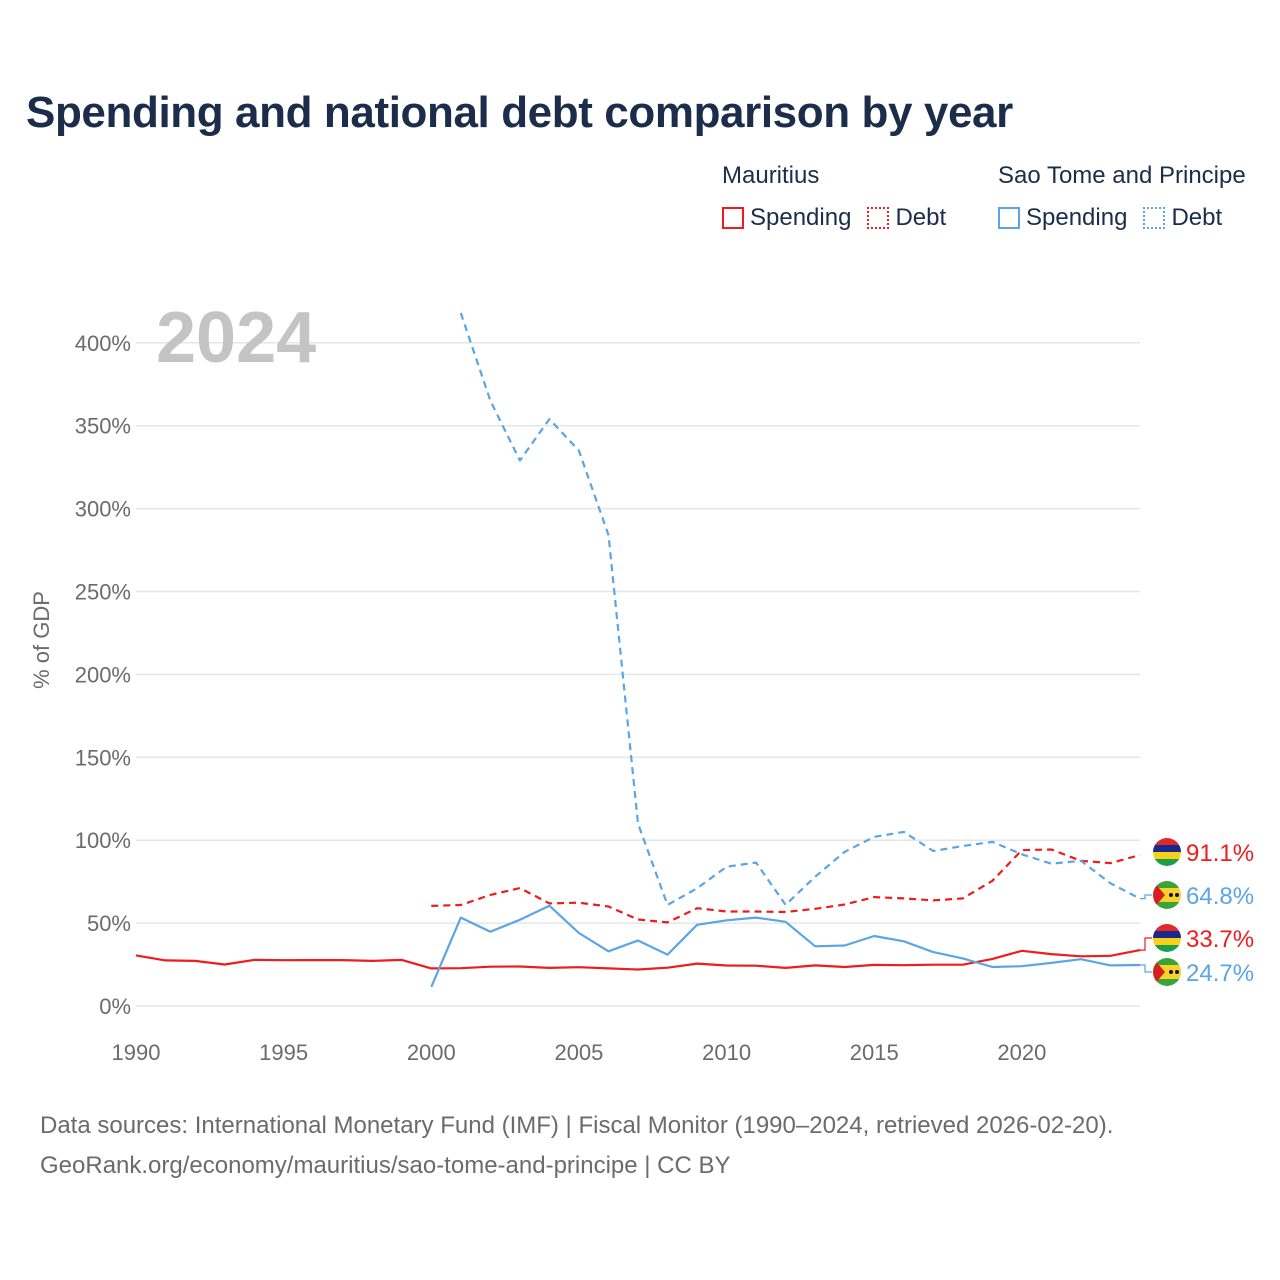  I want to click on legend-group-mauritius: Mauritius Spending Debt, so click(842, 197).